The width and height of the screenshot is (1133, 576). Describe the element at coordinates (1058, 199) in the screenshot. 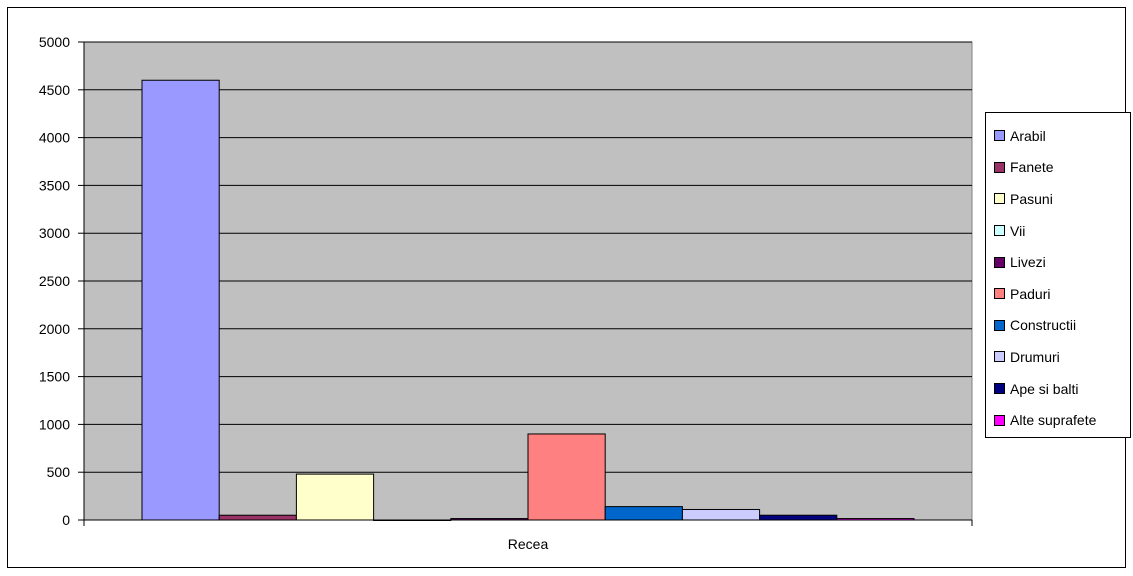

I see `legend-item: Pasuni` at that location.